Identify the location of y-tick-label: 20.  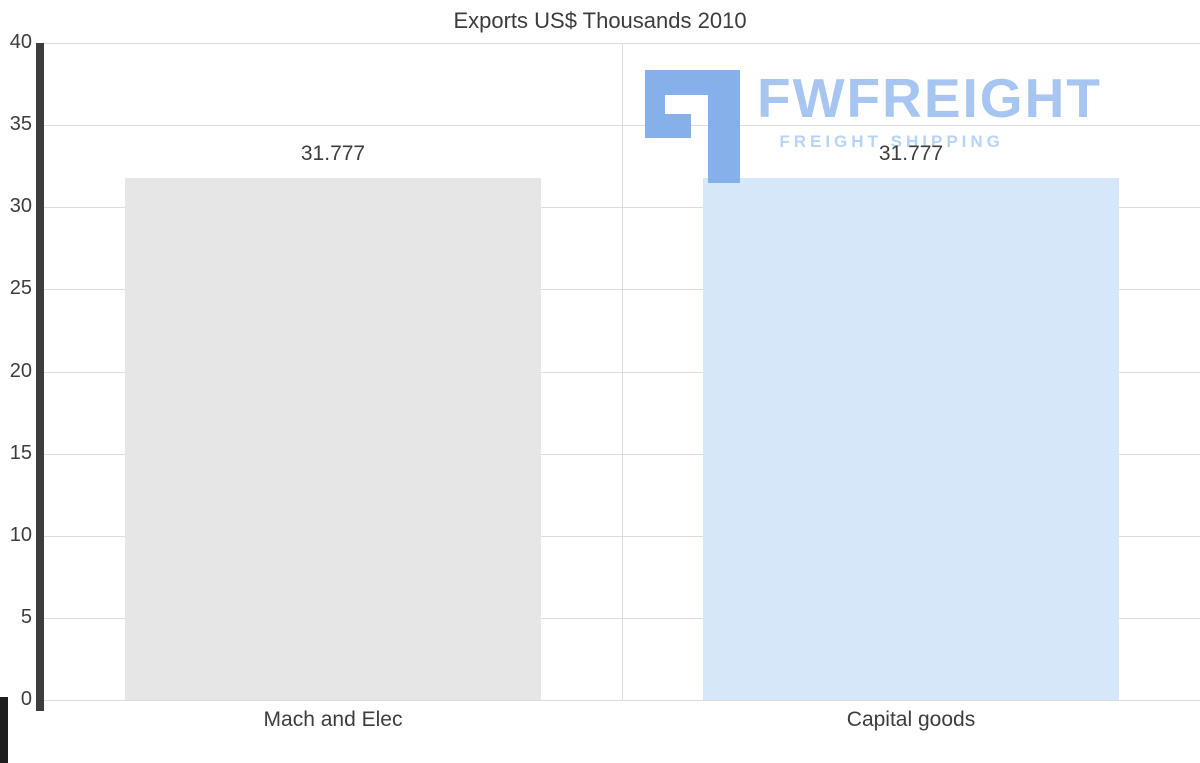
(20, 370).